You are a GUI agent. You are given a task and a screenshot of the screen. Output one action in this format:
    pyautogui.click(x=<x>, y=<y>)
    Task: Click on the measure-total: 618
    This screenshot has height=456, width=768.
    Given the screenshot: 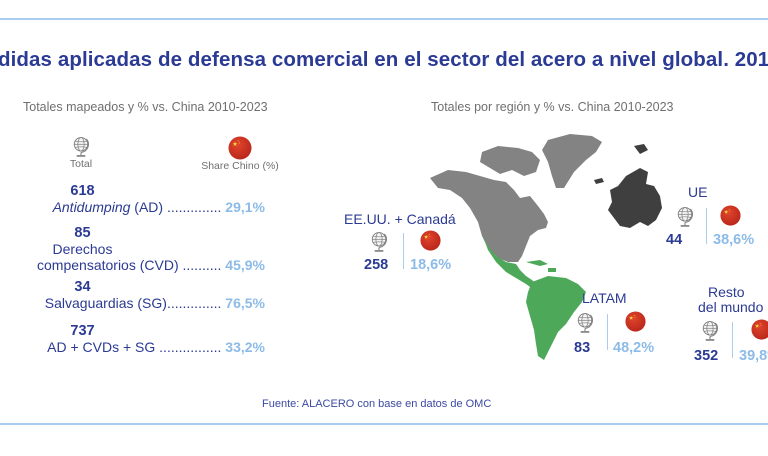 What is the action you would take?
    pyautogui.click(x=82, y=191)
    